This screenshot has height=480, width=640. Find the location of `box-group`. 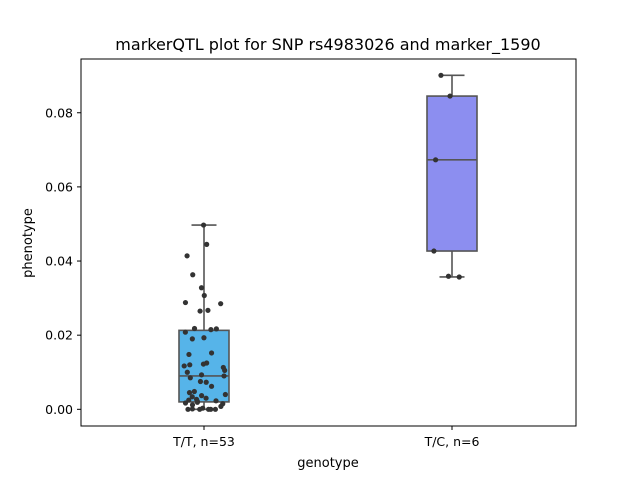

box-group is located at coordinates (452, 176).